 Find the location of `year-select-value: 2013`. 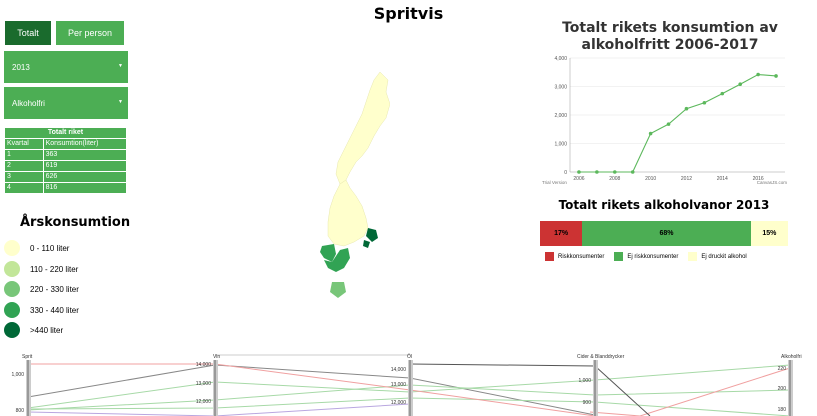

year-select-value: 2013 is located at coordinates (21, 67).